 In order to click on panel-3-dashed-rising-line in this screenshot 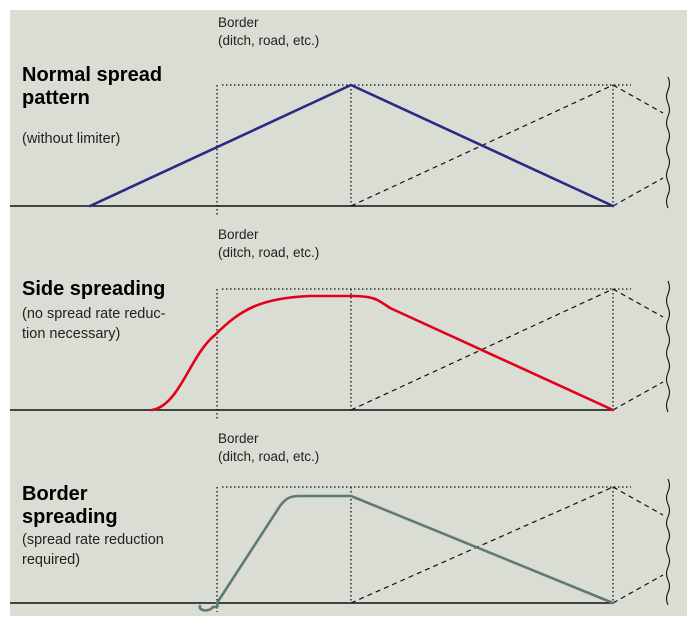, I will do `click(482, 545)`.